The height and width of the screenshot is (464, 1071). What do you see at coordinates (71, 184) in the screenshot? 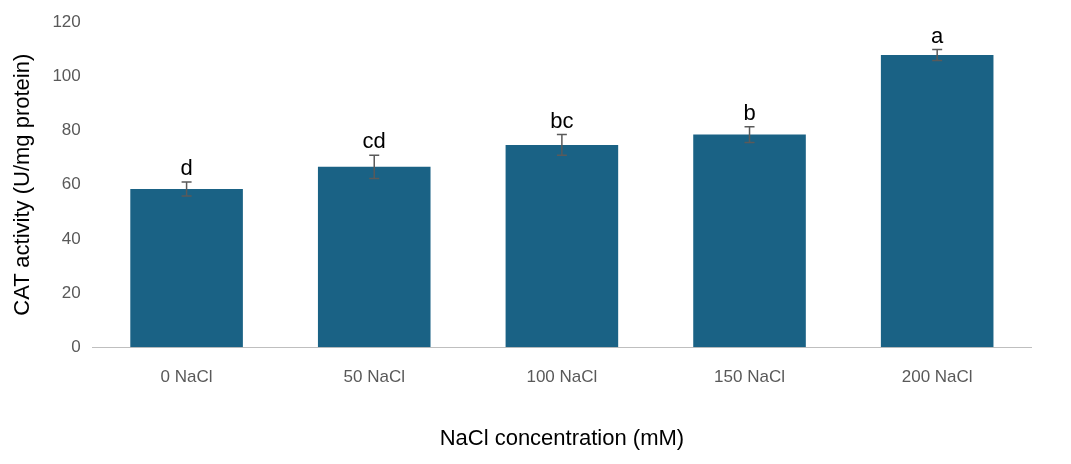
I see `y-tick-label: 60` at bounding box center [71, 184].